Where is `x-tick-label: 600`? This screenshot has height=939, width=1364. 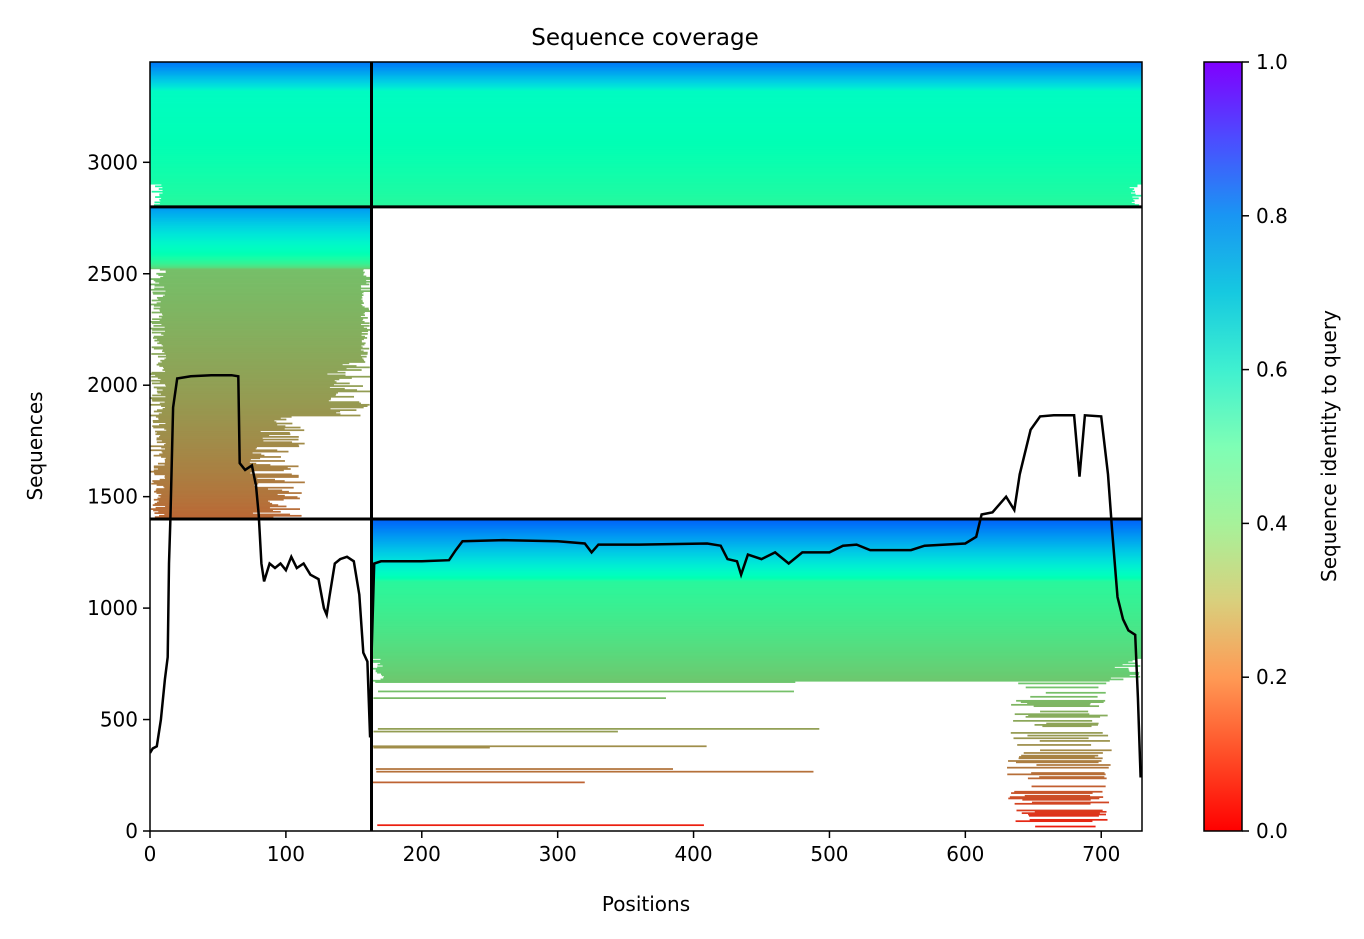 x-tick-label: 600 is located at coordinates (965, 854).